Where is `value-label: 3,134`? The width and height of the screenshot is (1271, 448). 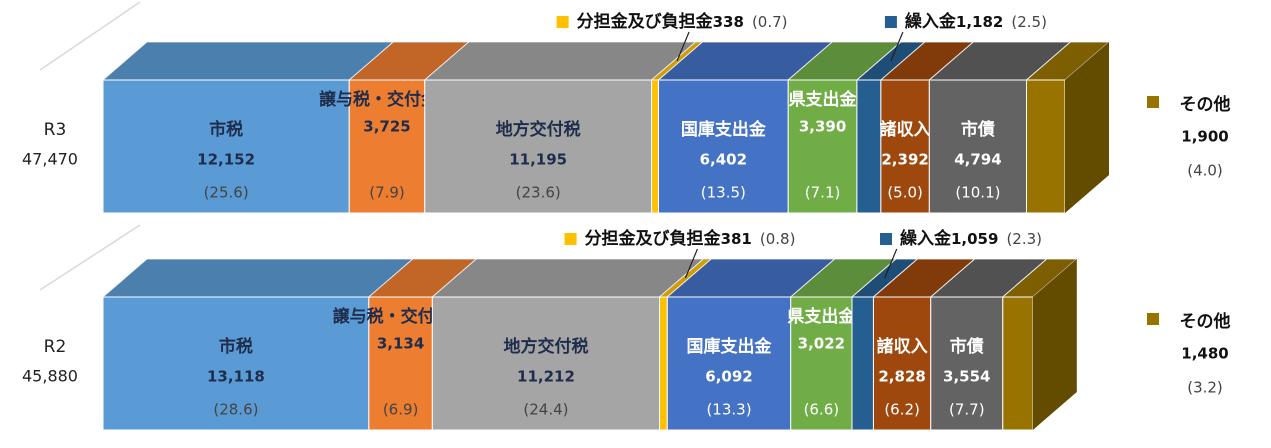 value-label: 3,134 is located at coordinates (400, 344).